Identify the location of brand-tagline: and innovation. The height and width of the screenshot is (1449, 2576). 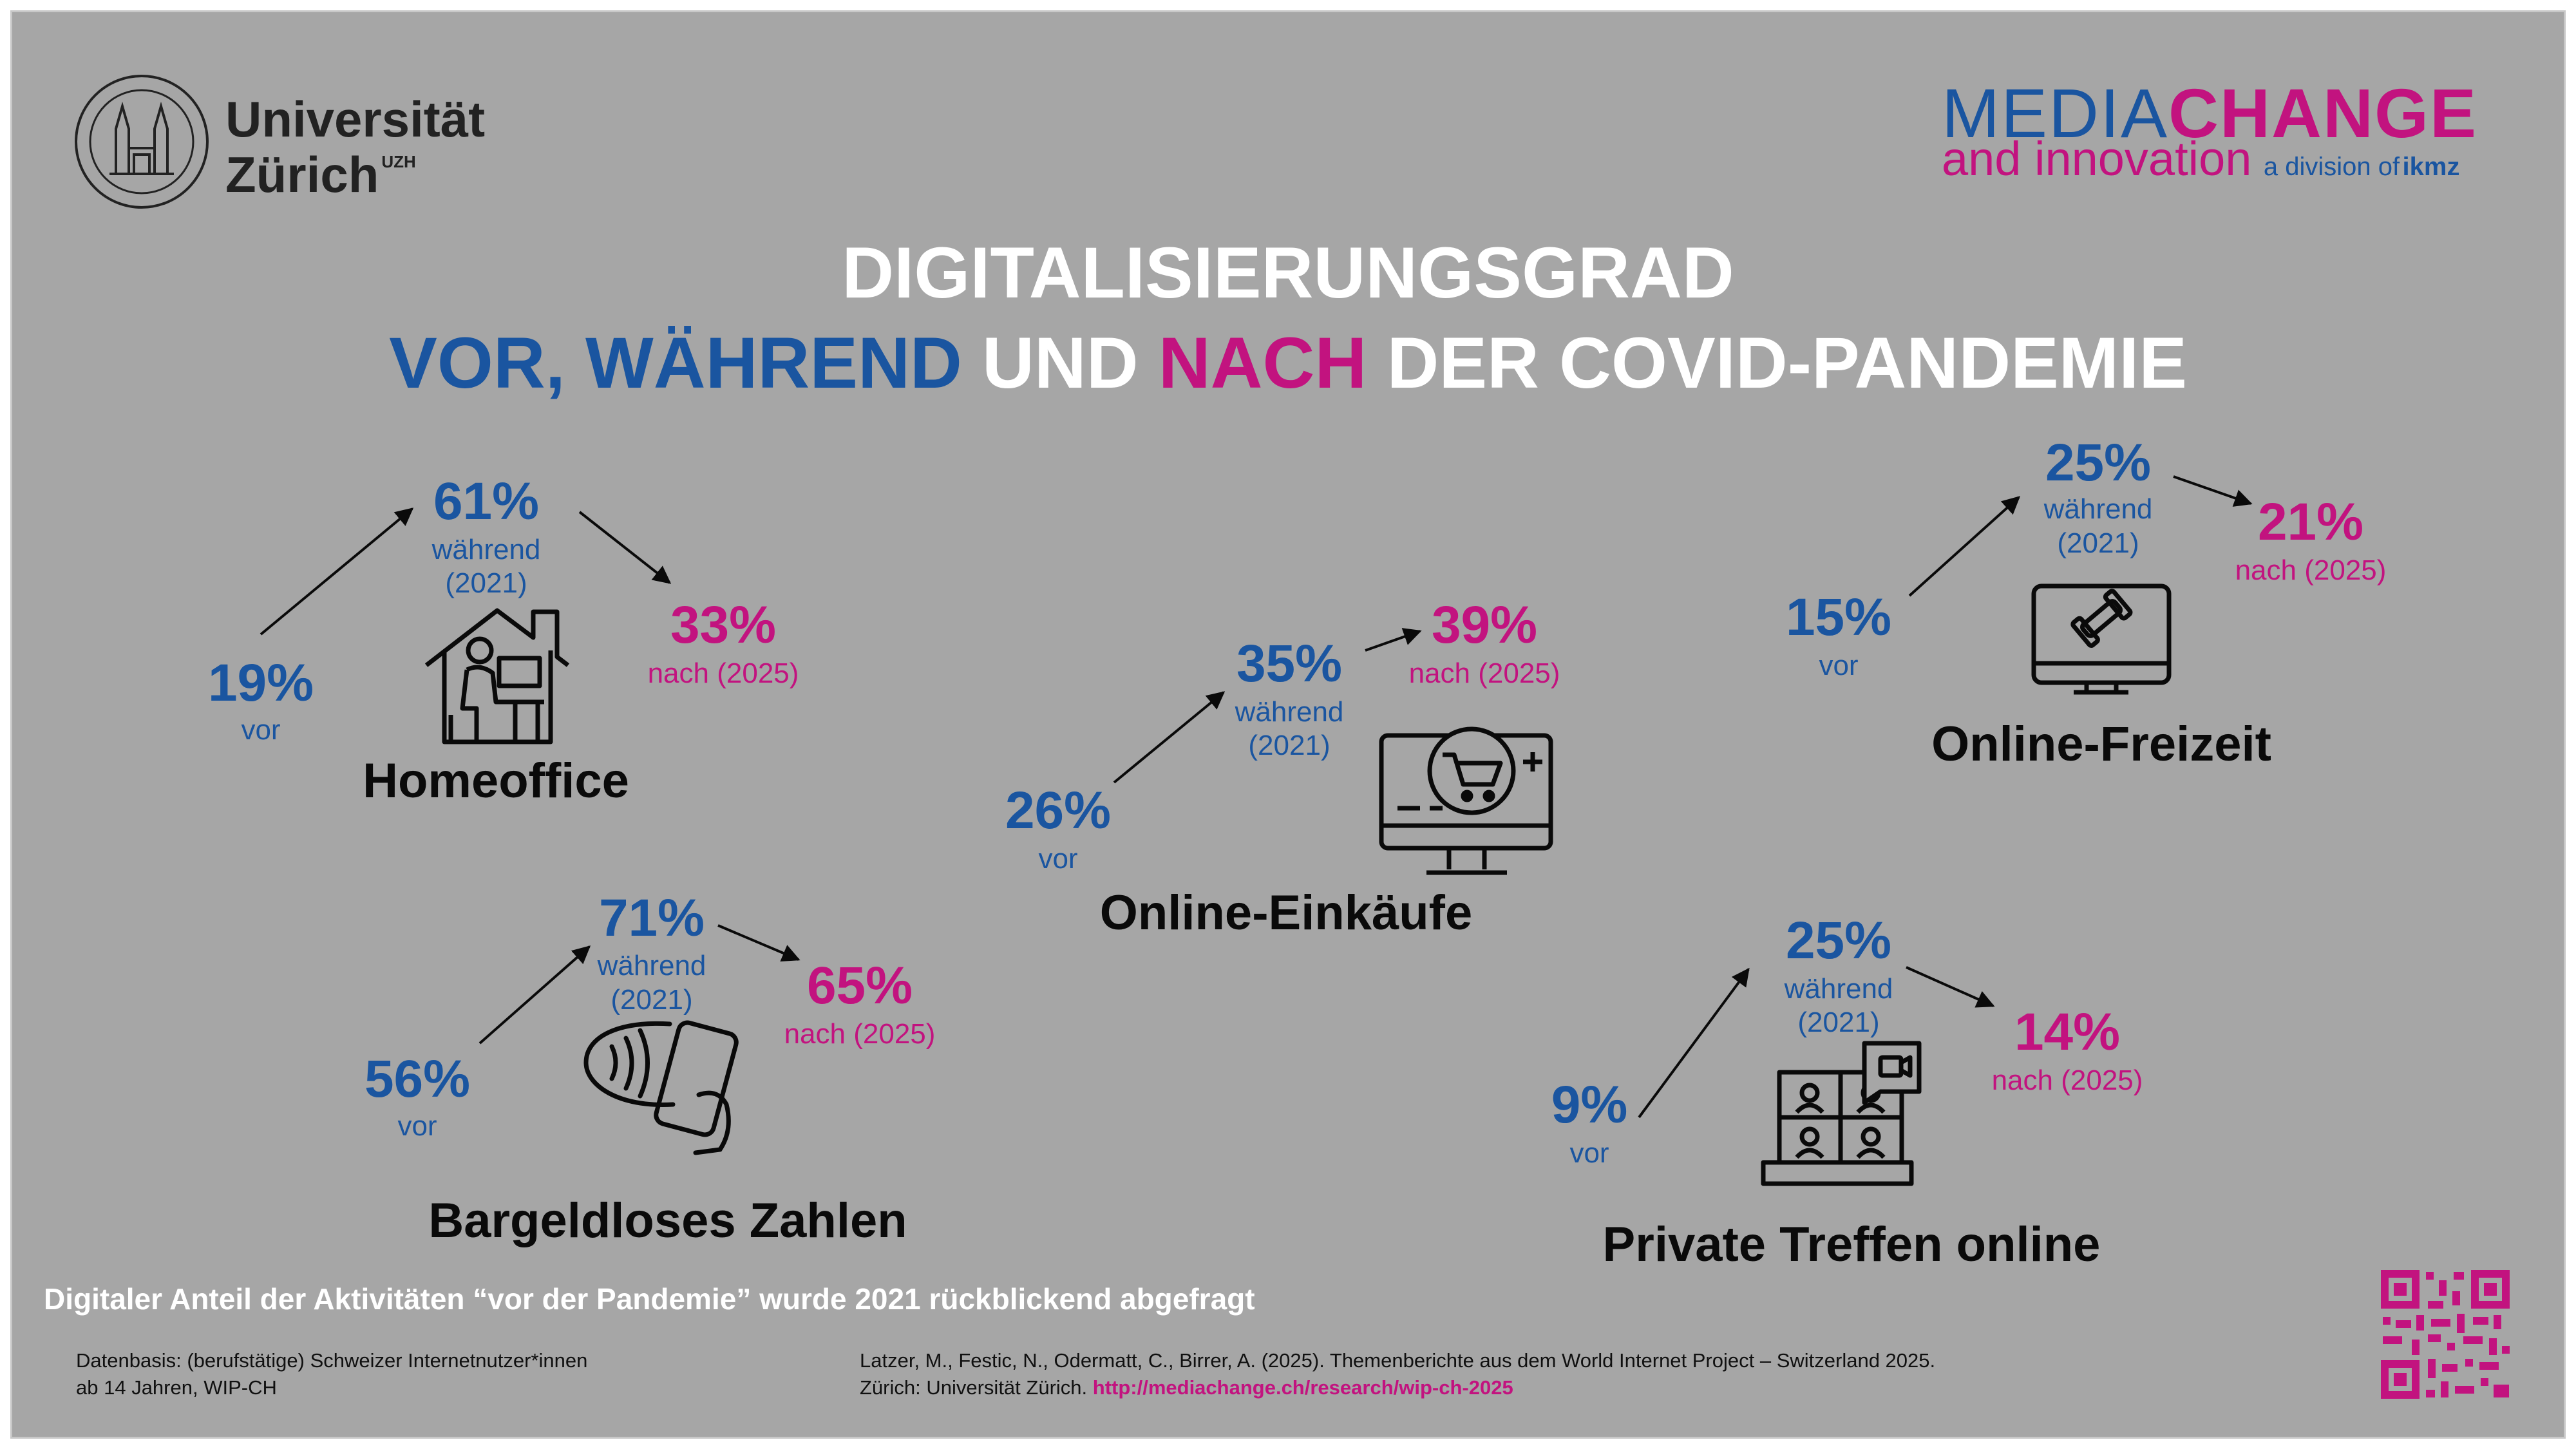
(2097, 159).